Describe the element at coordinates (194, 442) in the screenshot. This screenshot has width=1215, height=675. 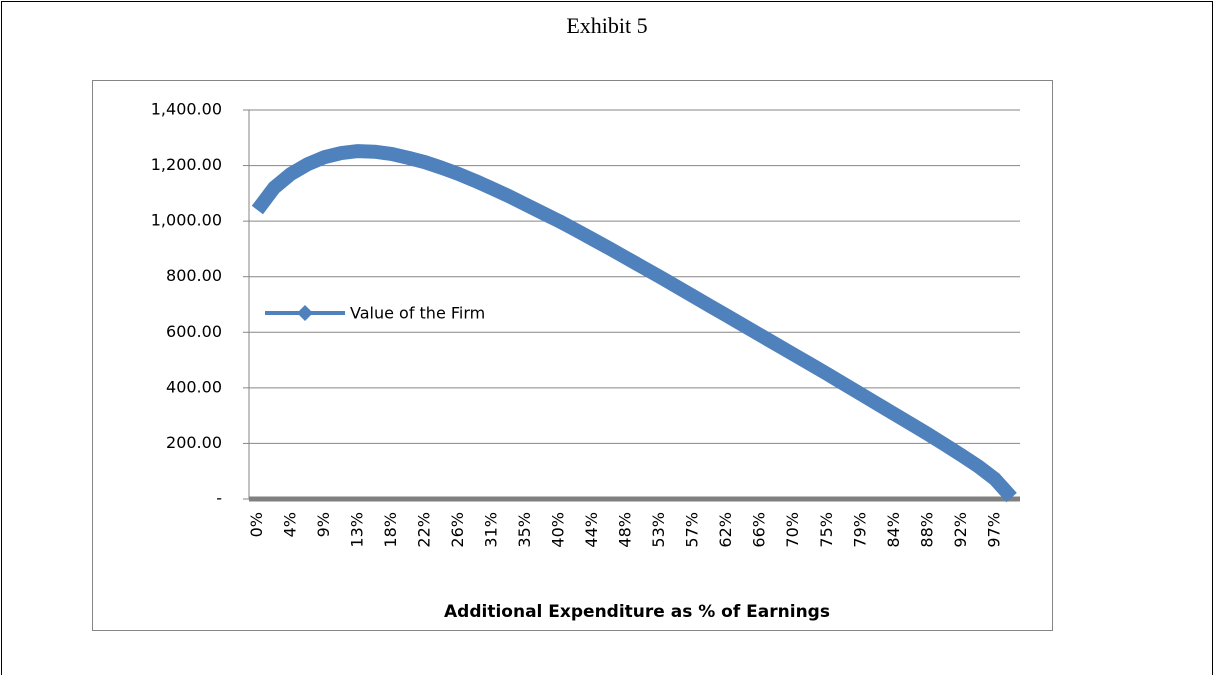
I see `y-tick-label: 200.00` at that location.